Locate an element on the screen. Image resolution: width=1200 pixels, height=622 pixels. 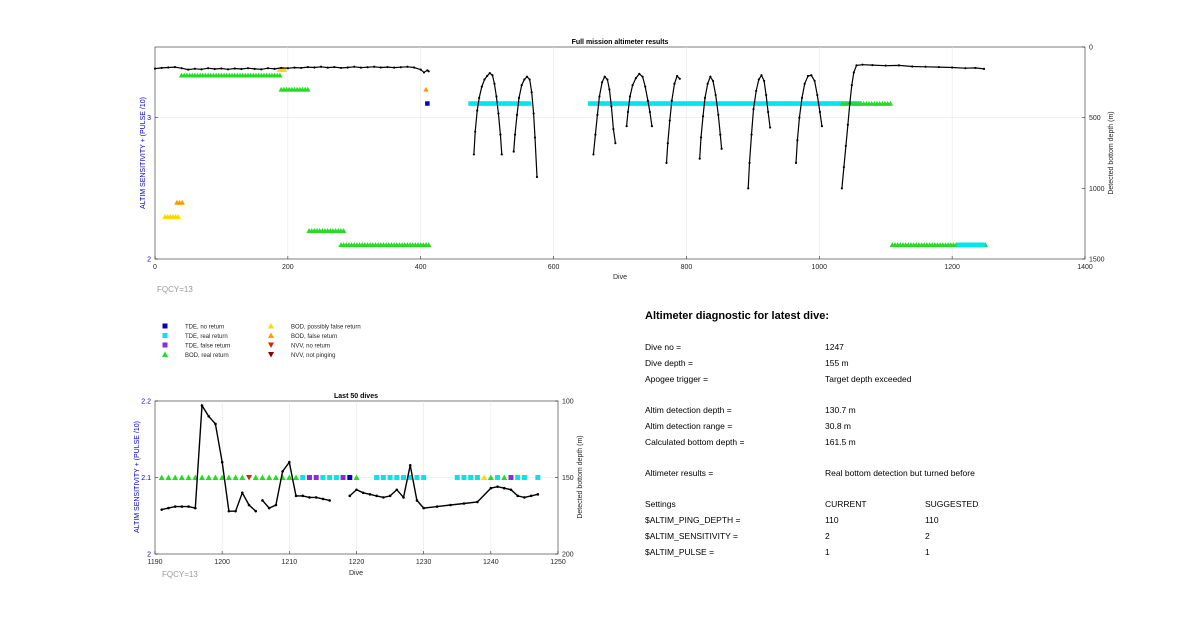
tick-label: 1250 is located at coordinates (558, 562).